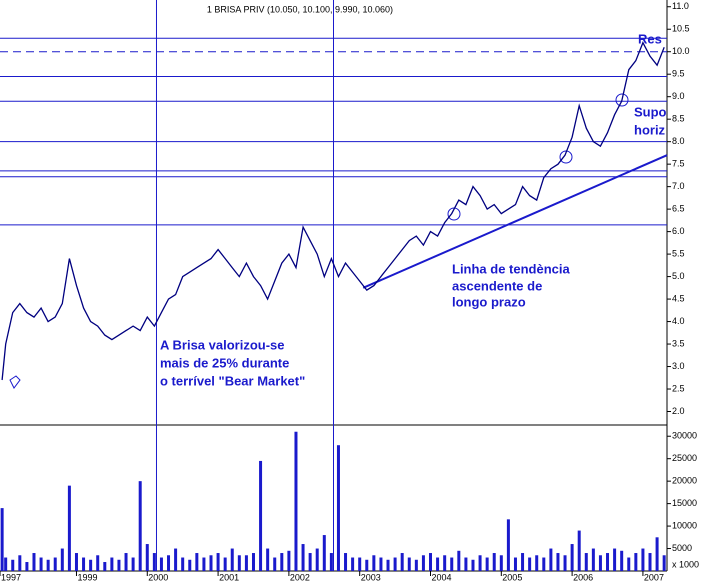 The width and height of the screenshot is (707, 582). What do you see at coordinates (515, 221) in the screenshot?
I see `trendline` at bounding box center [515, 221].